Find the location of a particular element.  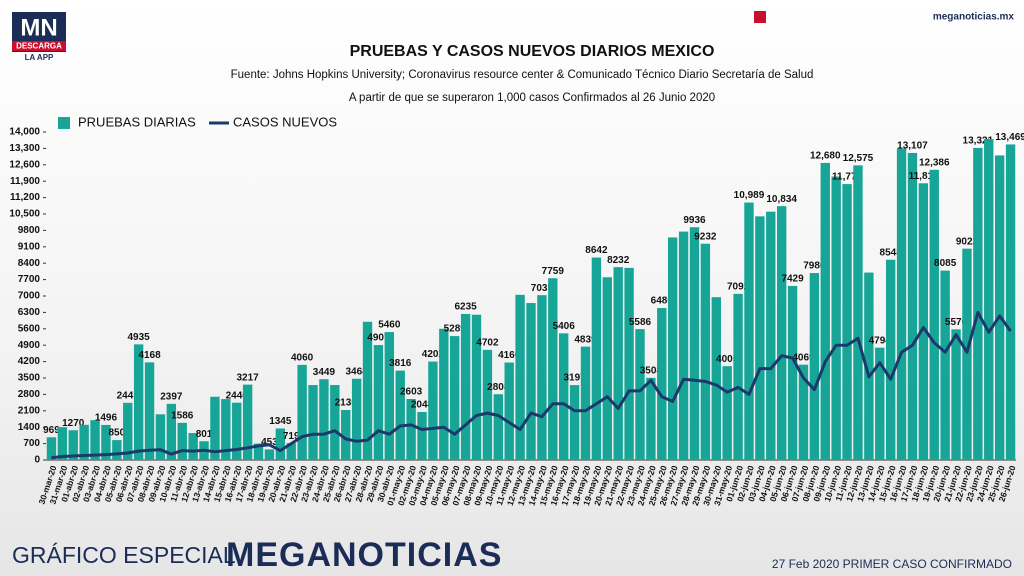

data-label: 13,469 is located at coordinates (1009, 137).